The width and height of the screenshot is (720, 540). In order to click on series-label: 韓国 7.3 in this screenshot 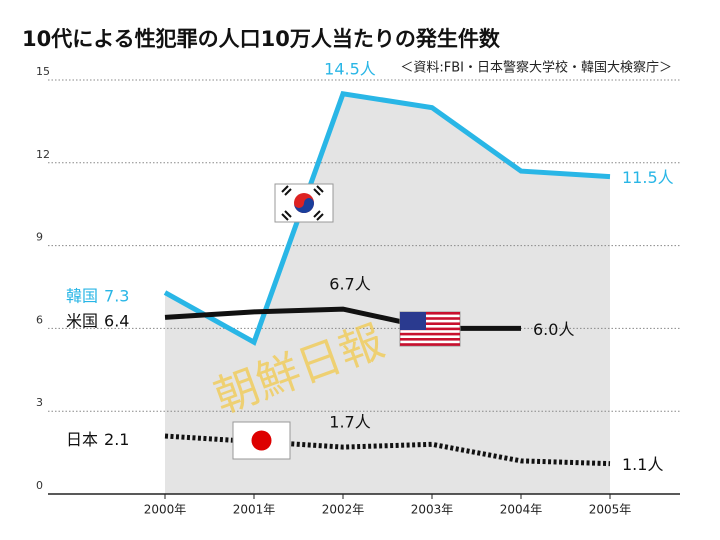, I will do `click(97, 295)`.